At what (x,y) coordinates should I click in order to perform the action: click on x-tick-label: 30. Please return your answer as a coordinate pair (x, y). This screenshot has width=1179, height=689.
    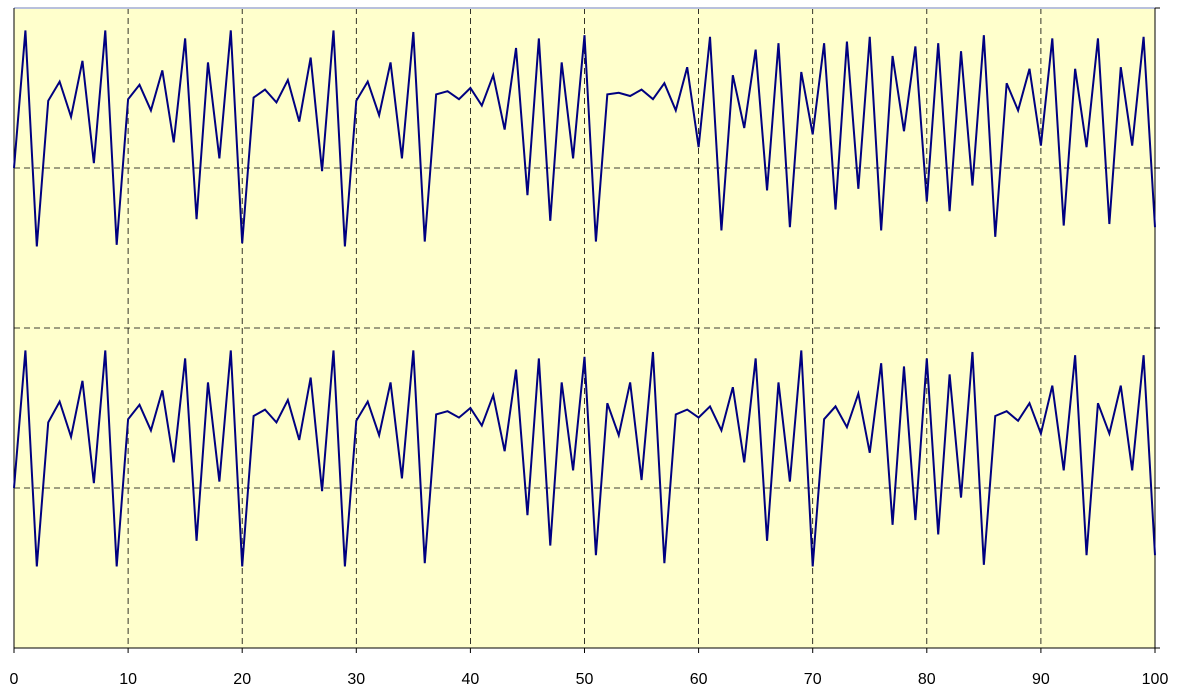
    Looking at the image, I should click on (356, 679).